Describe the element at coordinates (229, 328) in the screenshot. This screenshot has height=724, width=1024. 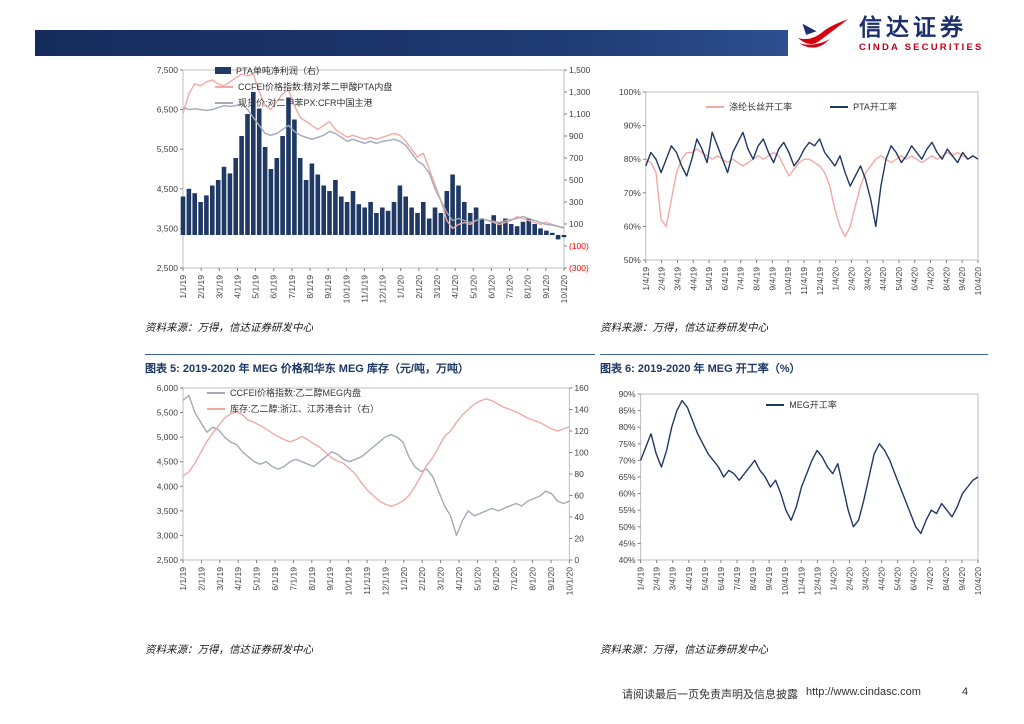
I see `source-note: 资料来源：万得，信达证券研发中心` at that location.